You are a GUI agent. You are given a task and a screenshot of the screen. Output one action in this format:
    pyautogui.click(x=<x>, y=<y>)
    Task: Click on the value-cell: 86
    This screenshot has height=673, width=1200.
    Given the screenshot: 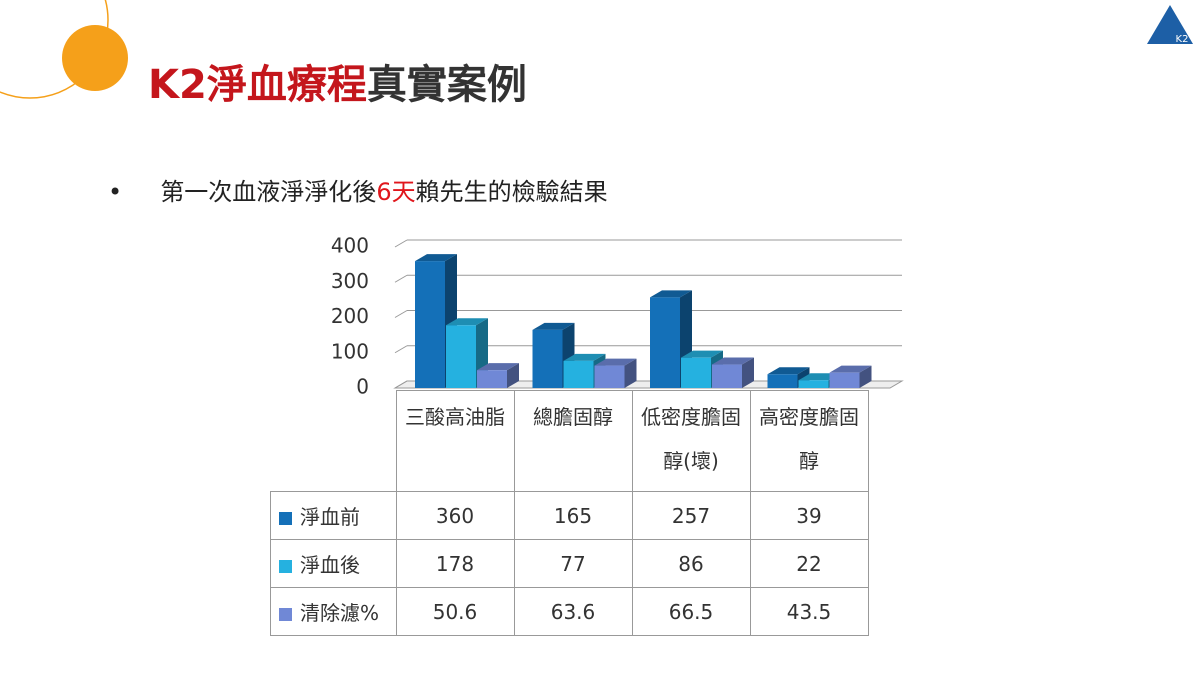 What is the action you would take?
    pyautogui.click(x=691, y=563)
    